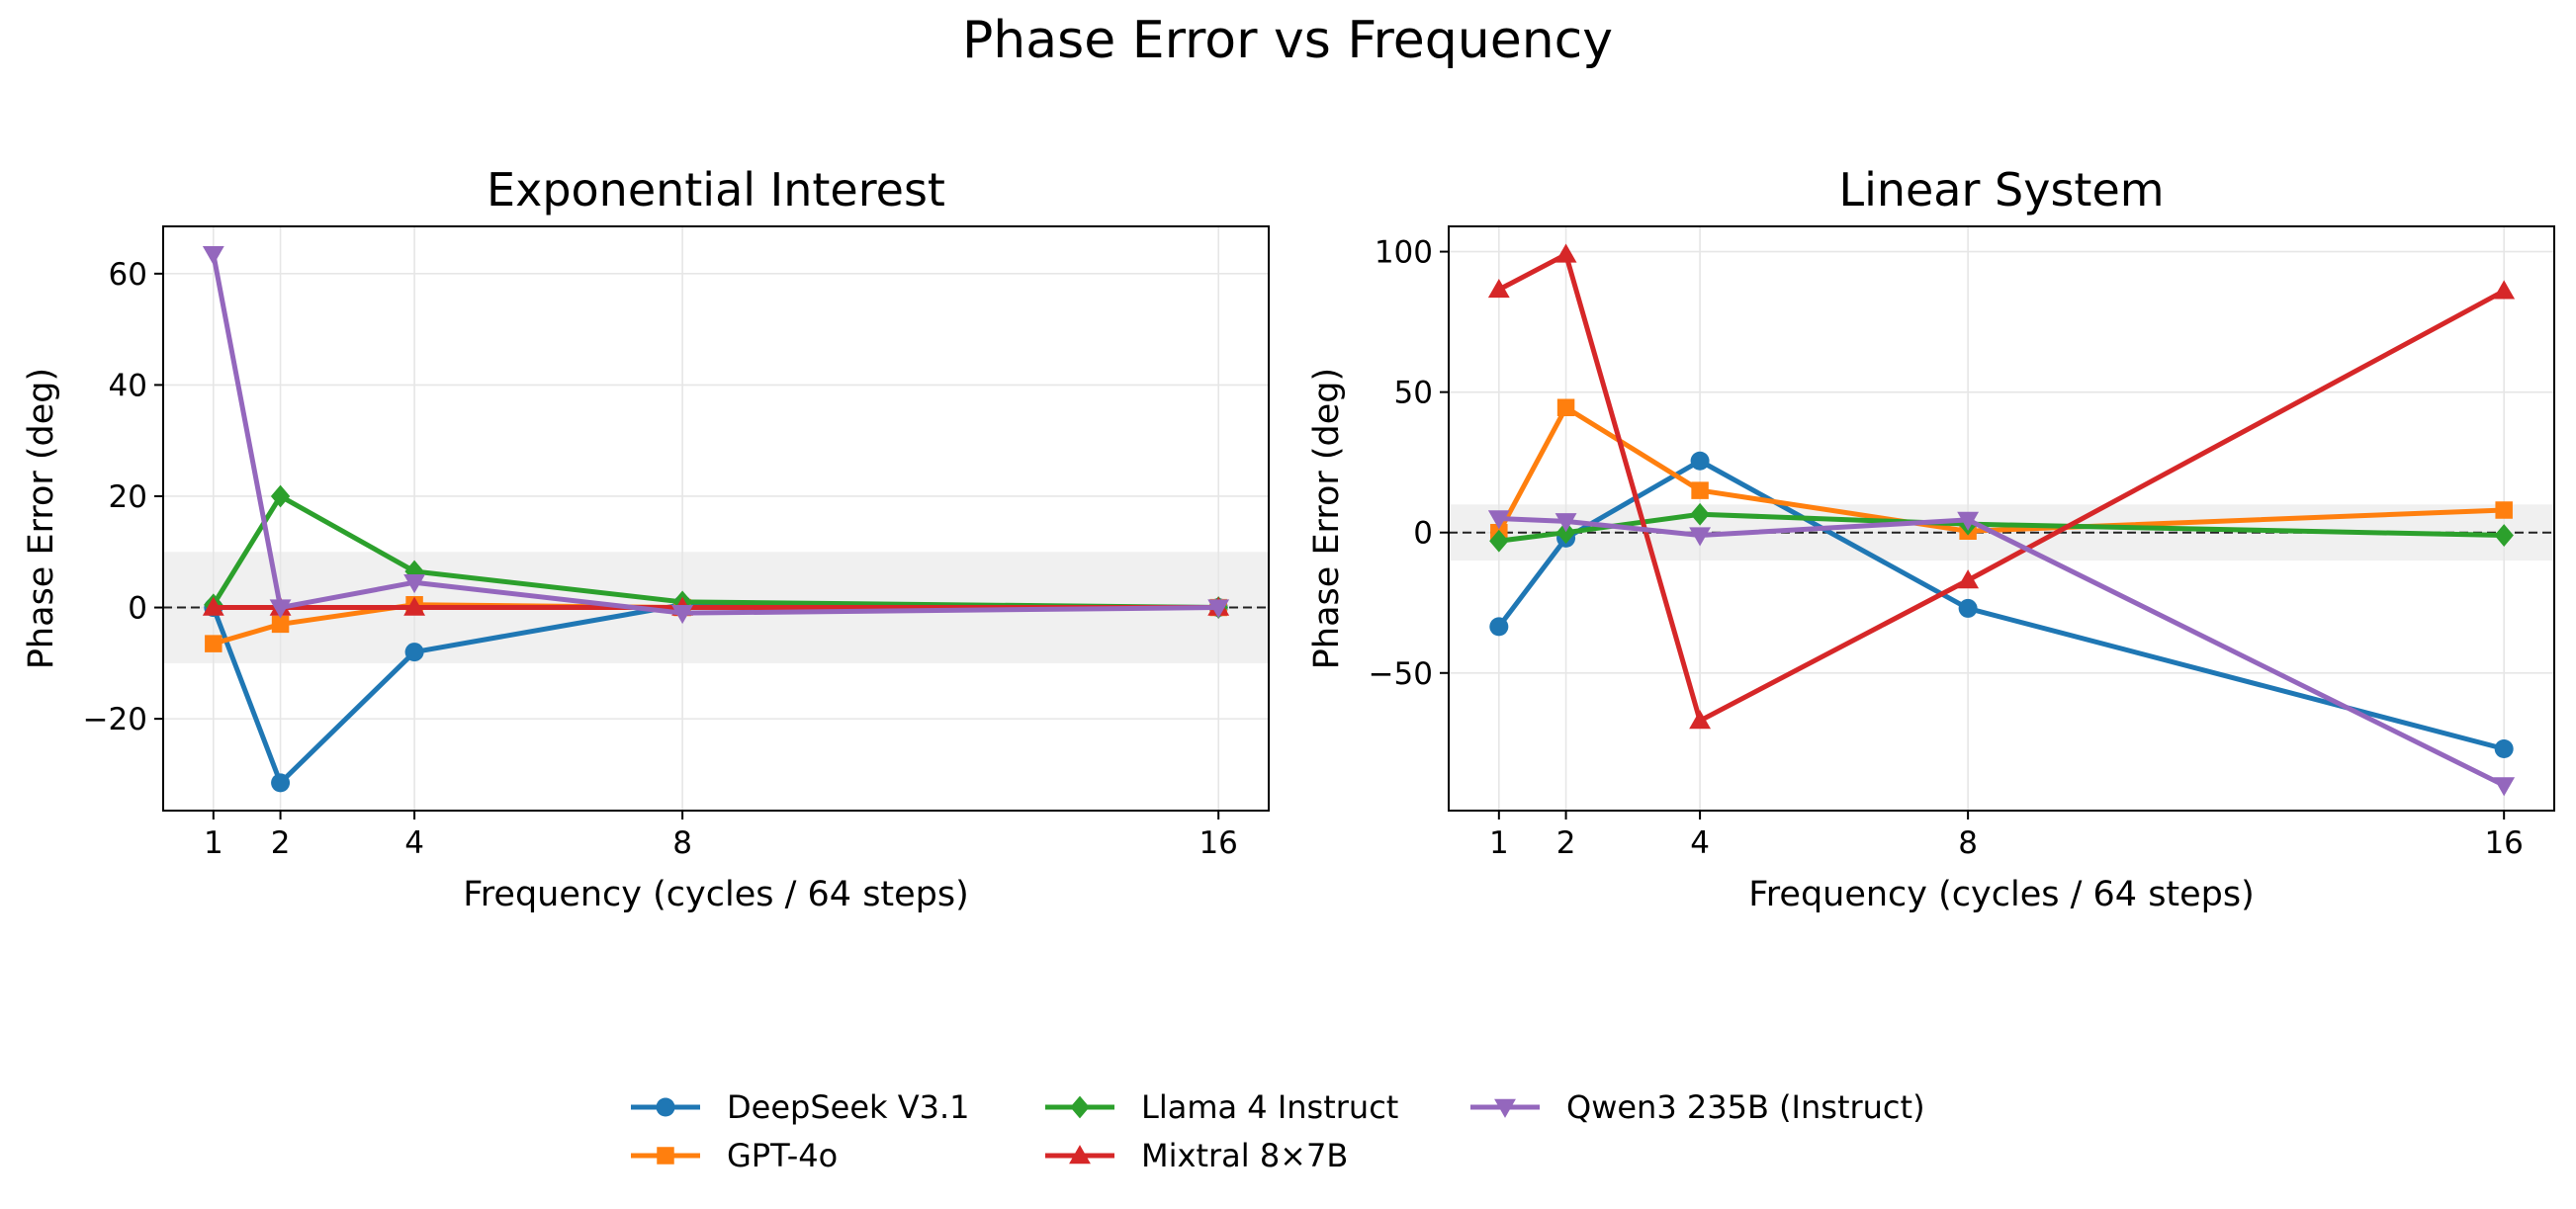 The width and height of the screenshot is (2576, 1209). What do you see at coordinates (2001, 189) in the screenshot?
I see `chart-title: Linear System` at bounding box center [2001, 189].